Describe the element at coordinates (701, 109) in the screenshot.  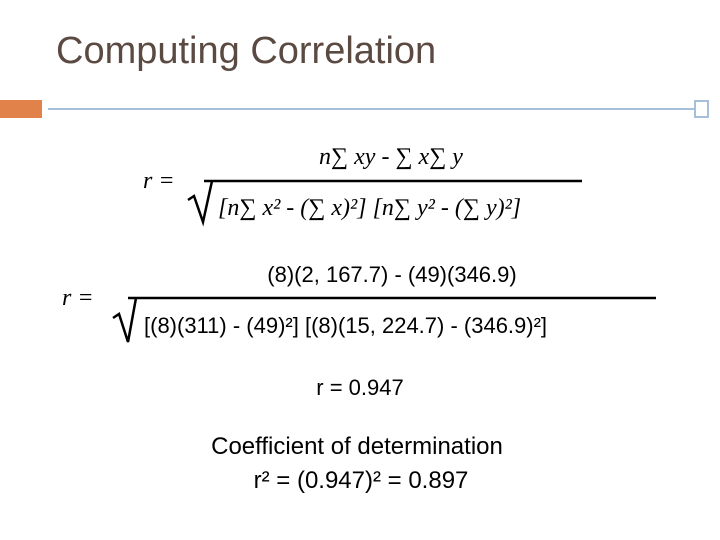
I see `rule-end` at that location.